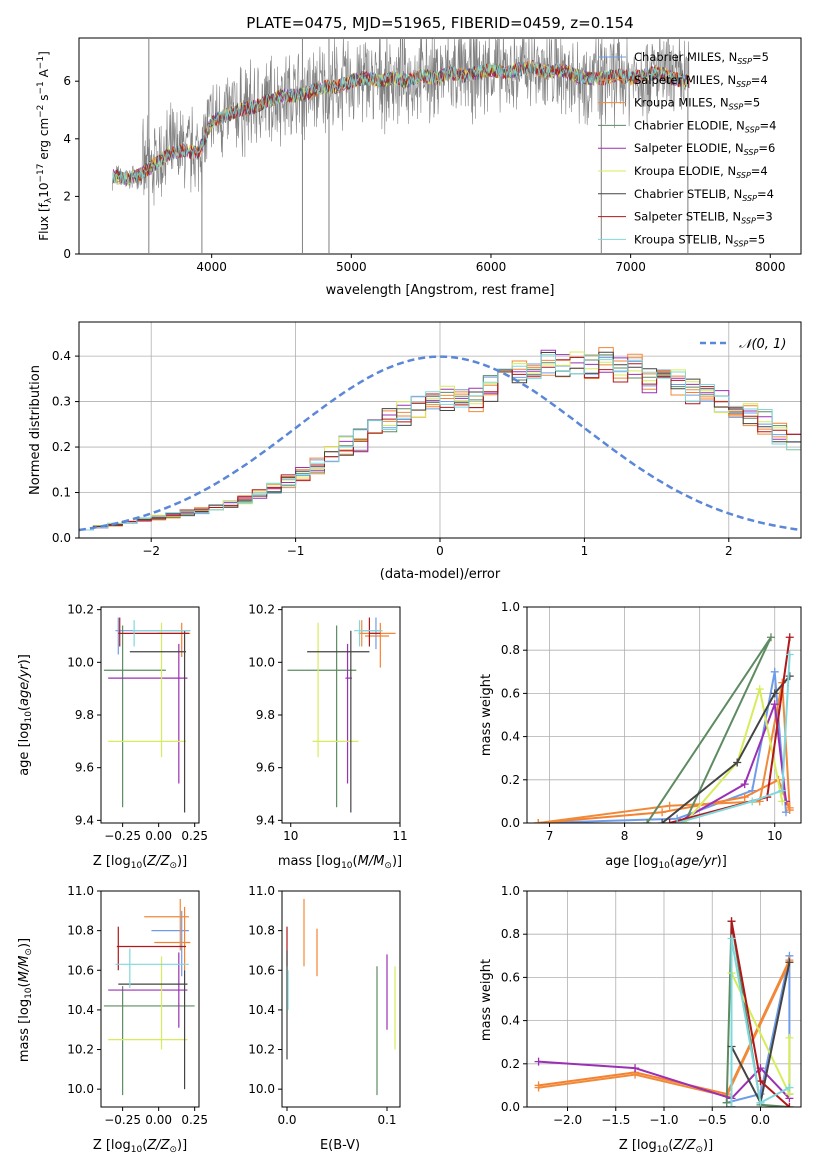 The height and width of the screenshot is (1170, 819). Describe the element at coordinates (486, 715) in the screenshot. I see `mass-weight-vs-age-ylabel: mass weight` at that location.